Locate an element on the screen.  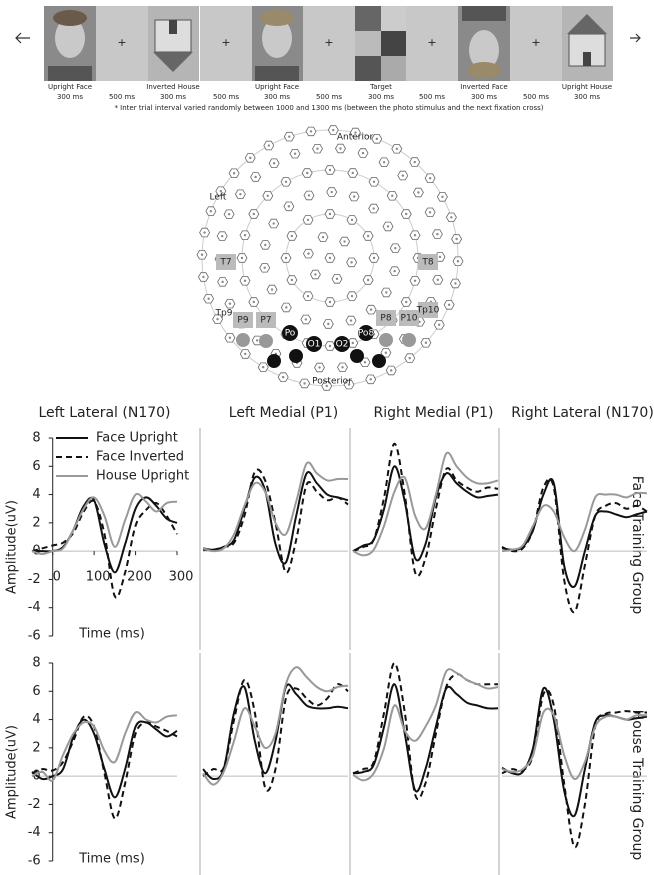
legend-label: Face Inverted is located at coordinates (140, 457).